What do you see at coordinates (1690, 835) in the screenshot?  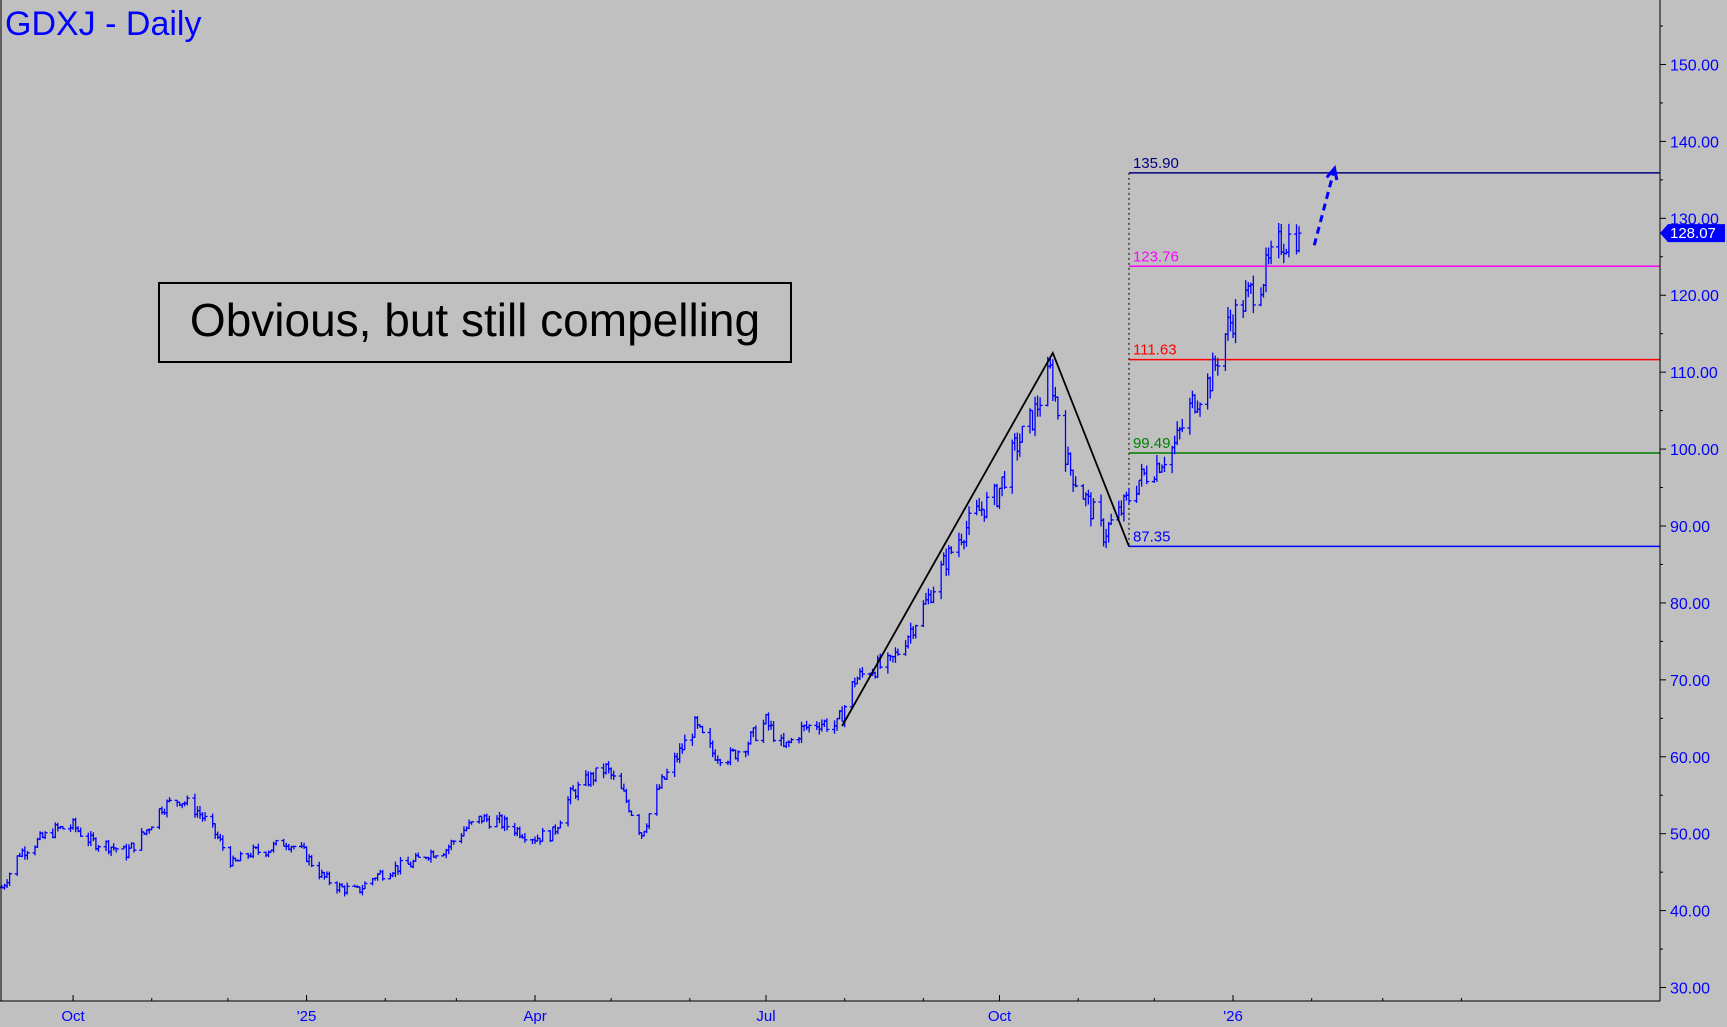 I see `y-tick-label: 50.00` at bounding box center [1690, 835].